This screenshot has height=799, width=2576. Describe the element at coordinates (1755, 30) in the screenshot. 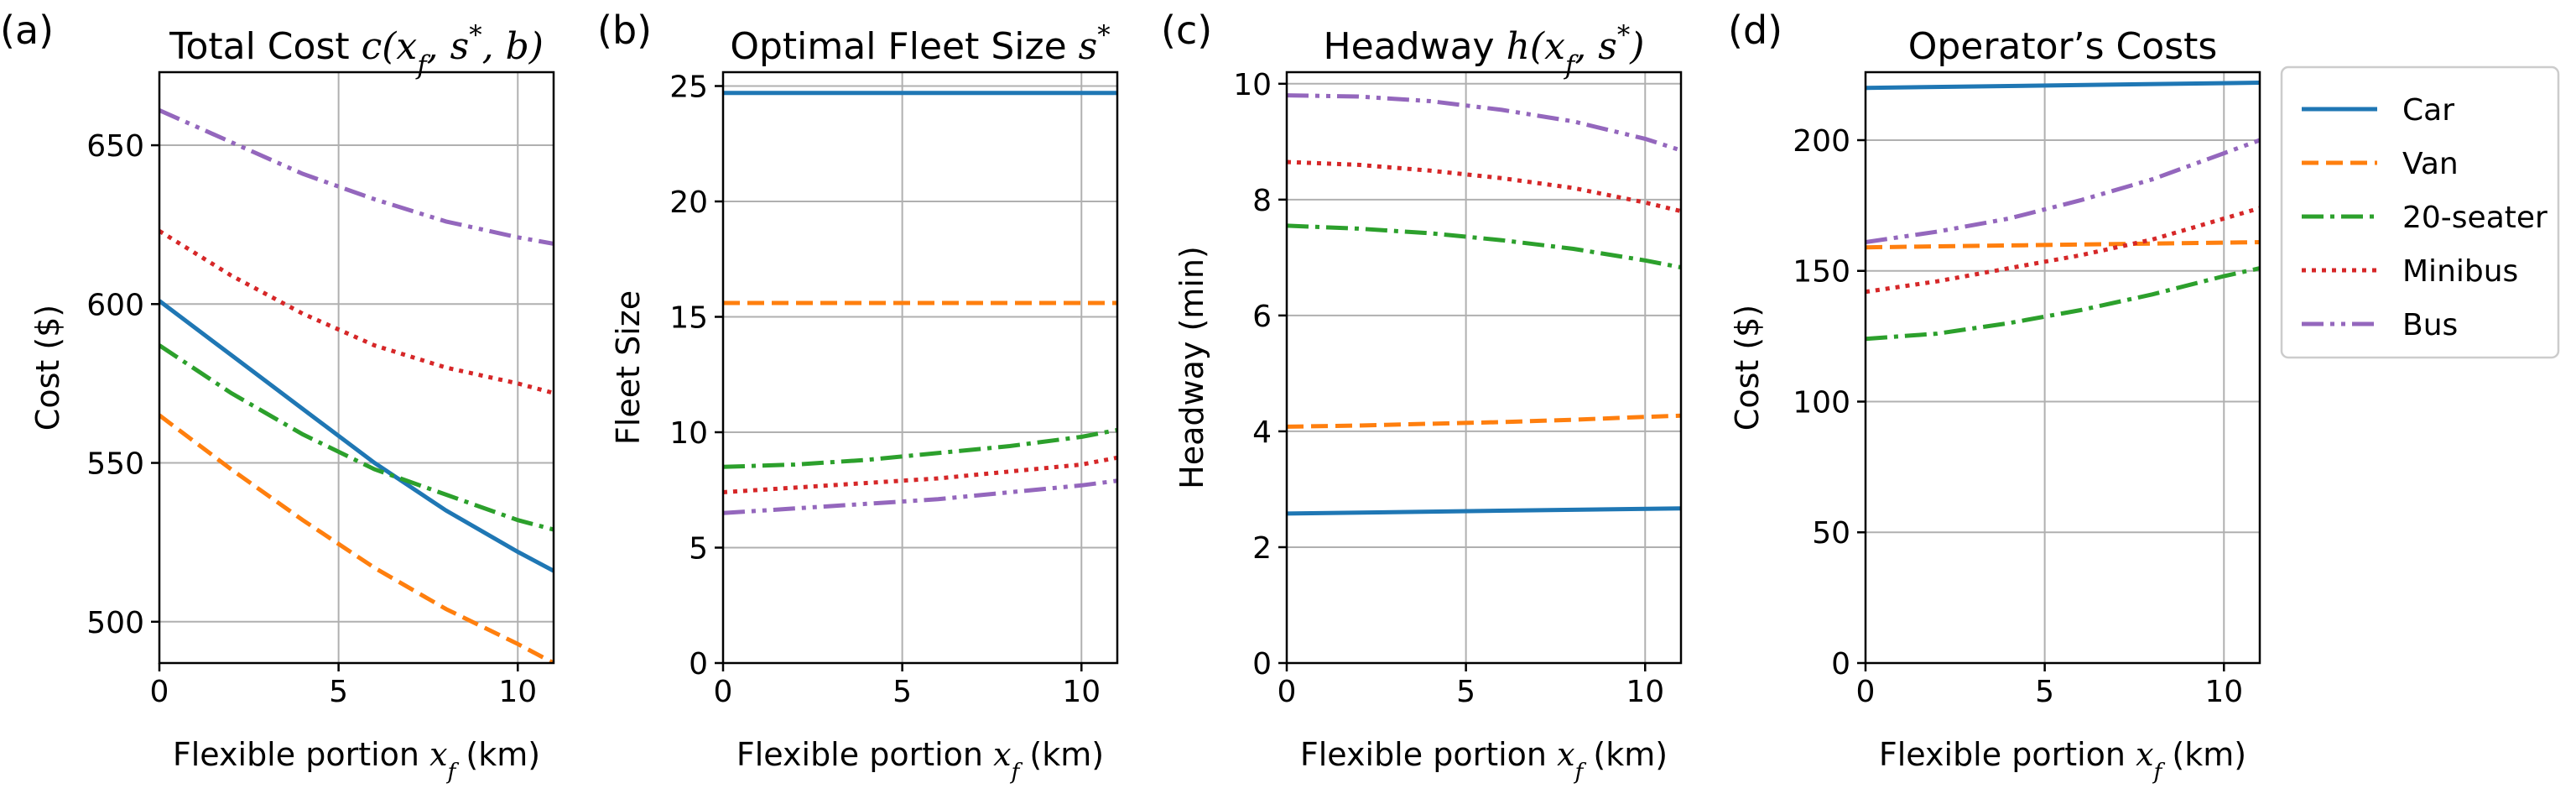

I see `panel-letter: (d)` at that location.